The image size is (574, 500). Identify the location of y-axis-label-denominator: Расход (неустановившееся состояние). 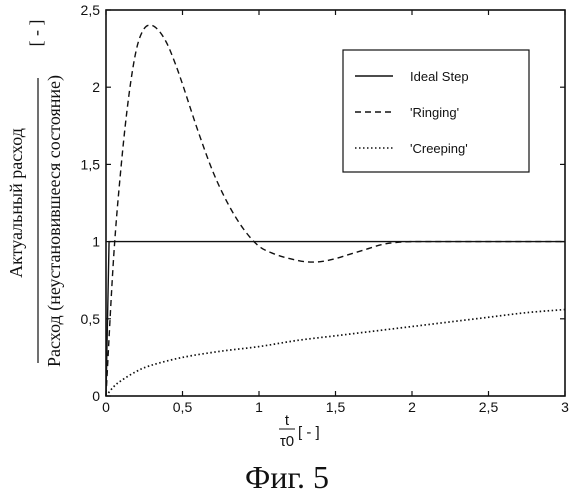
(54, 221).